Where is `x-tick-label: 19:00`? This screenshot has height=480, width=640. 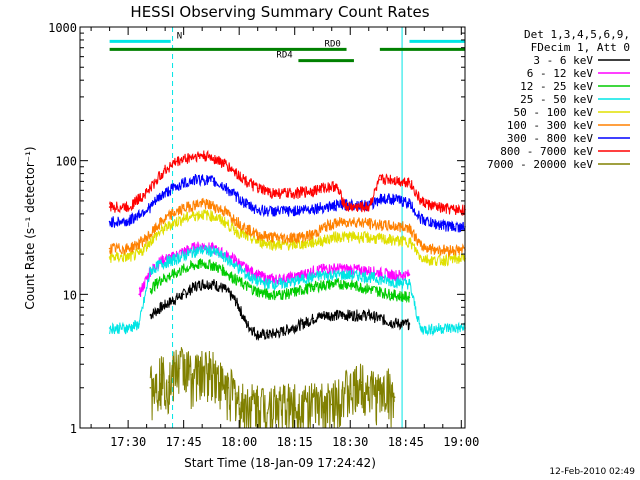 x-tick-label: 19:00 is located at coordinates (461, 442).